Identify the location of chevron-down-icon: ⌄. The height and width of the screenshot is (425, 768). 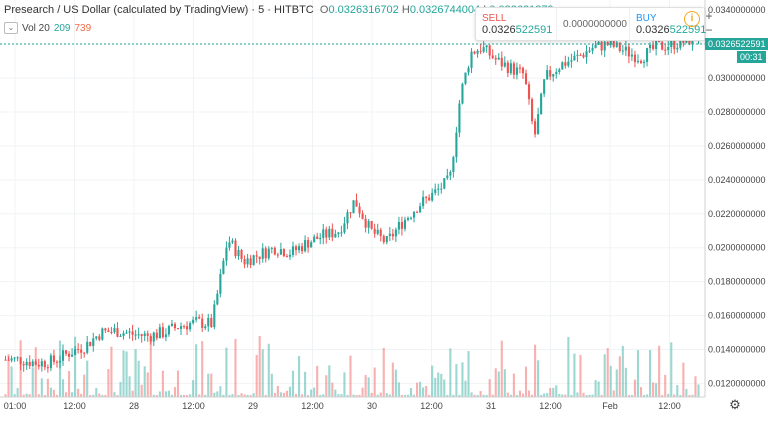
(11, 28).